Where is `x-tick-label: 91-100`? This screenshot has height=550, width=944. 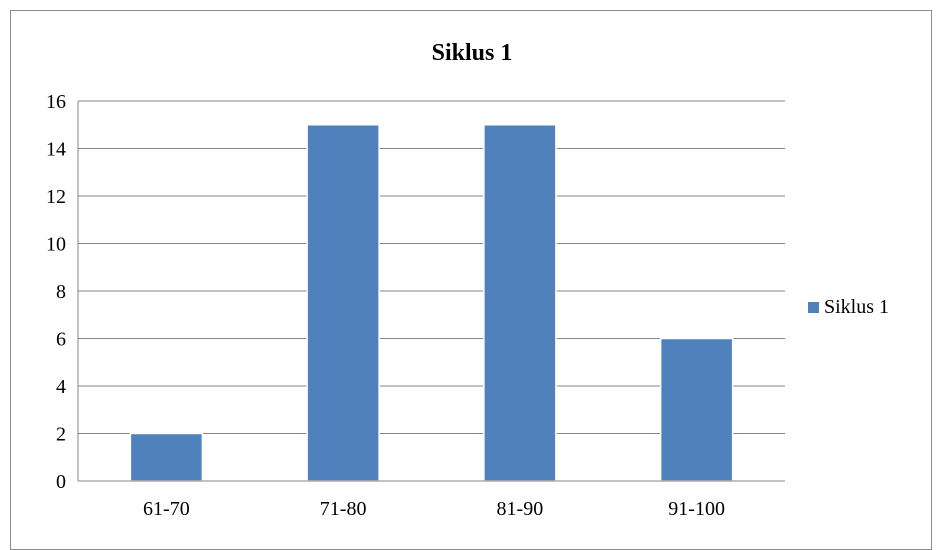
x-tick-label: 91-100 is located at coordinates (696, 509).